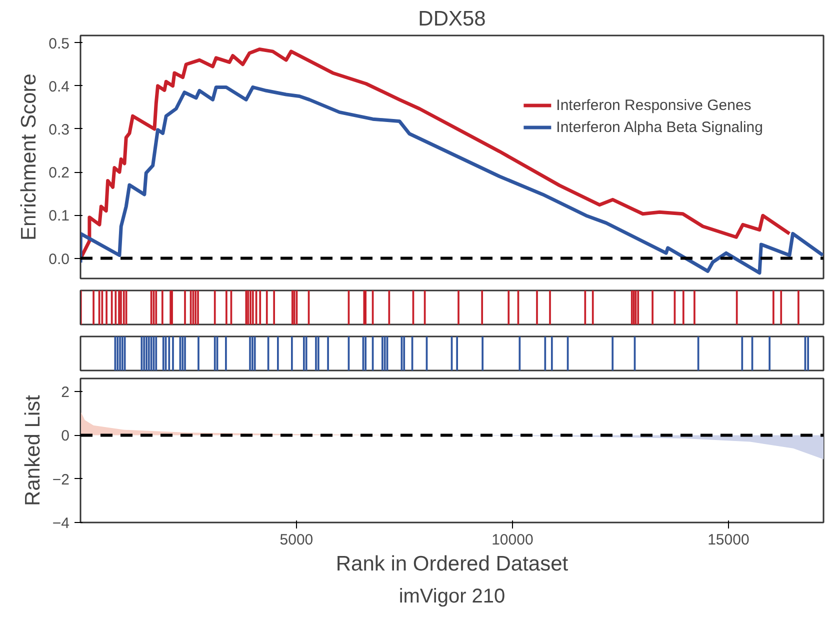  I want to click on y-tick-label: −4, so click(61, 523).